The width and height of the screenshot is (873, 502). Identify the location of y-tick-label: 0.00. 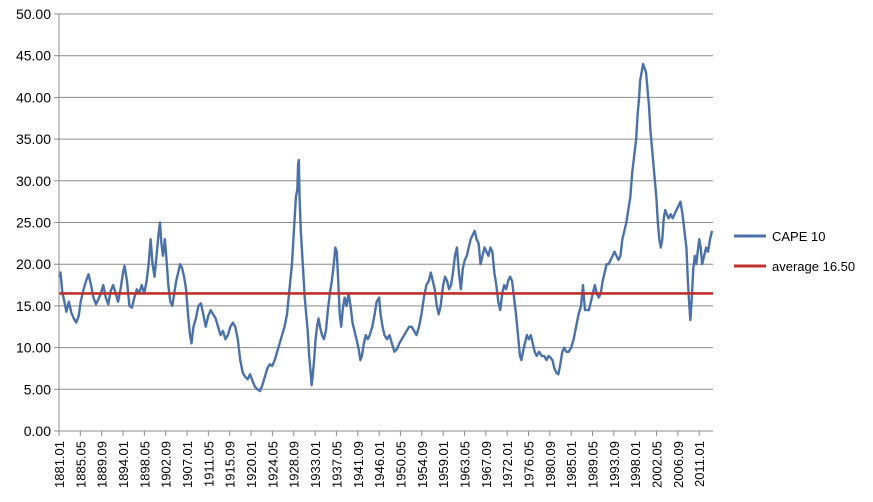
(37, 431).